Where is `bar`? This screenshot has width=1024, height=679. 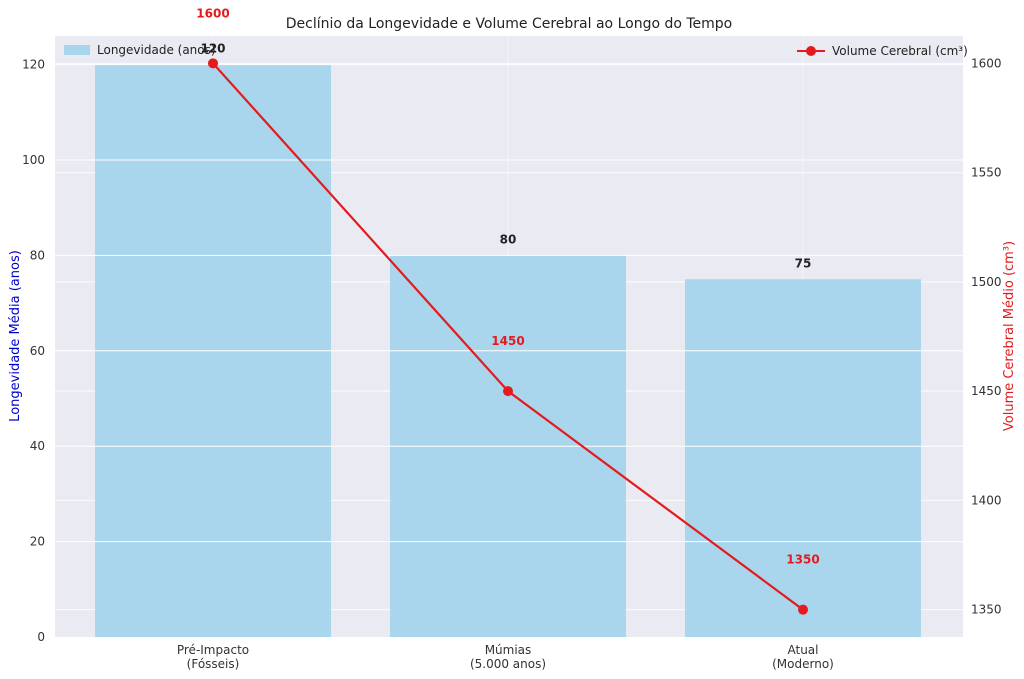 bar is located at coordinates (803, 458).